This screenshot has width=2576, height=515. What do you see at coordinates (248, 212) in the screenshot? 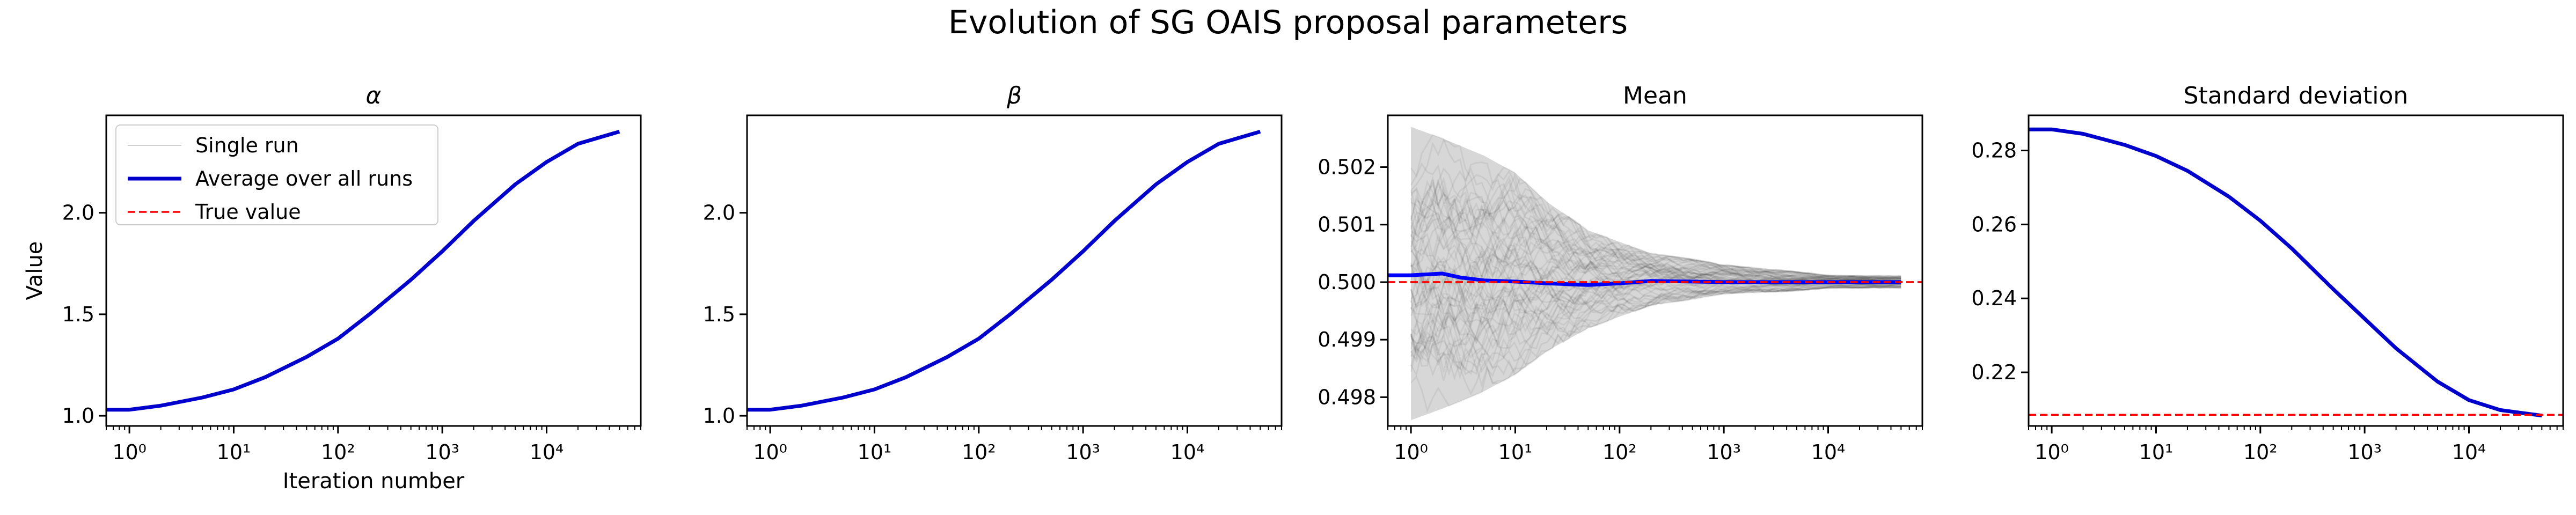
I see `legend-label: True value` at bounding box center [248, 212].